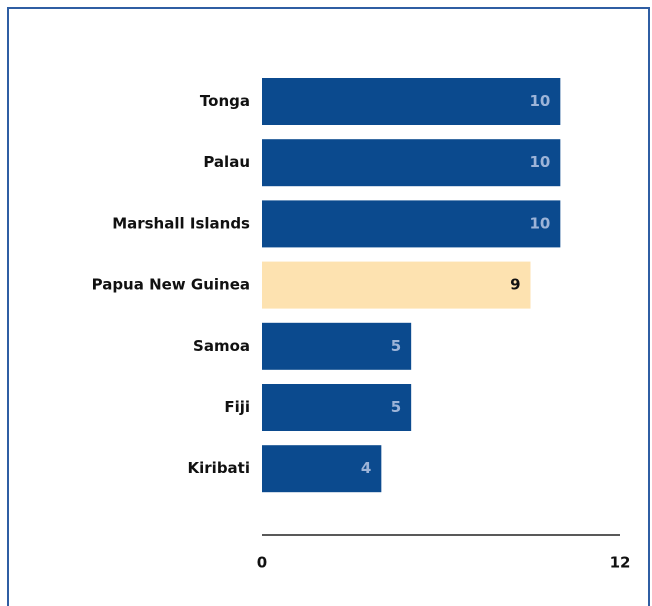  What do you see at coordinates (262, 563) in the screenshot?
I see `x-tick-label: 0` at bounding box center [262, 563].